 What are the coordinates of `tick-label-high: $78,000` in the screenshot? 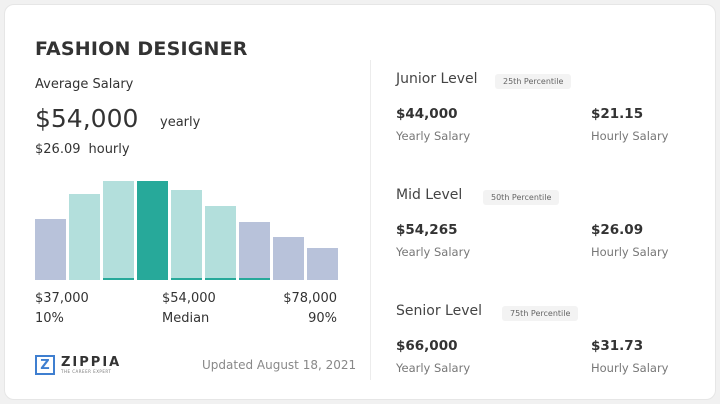 It's located at (310, 298).